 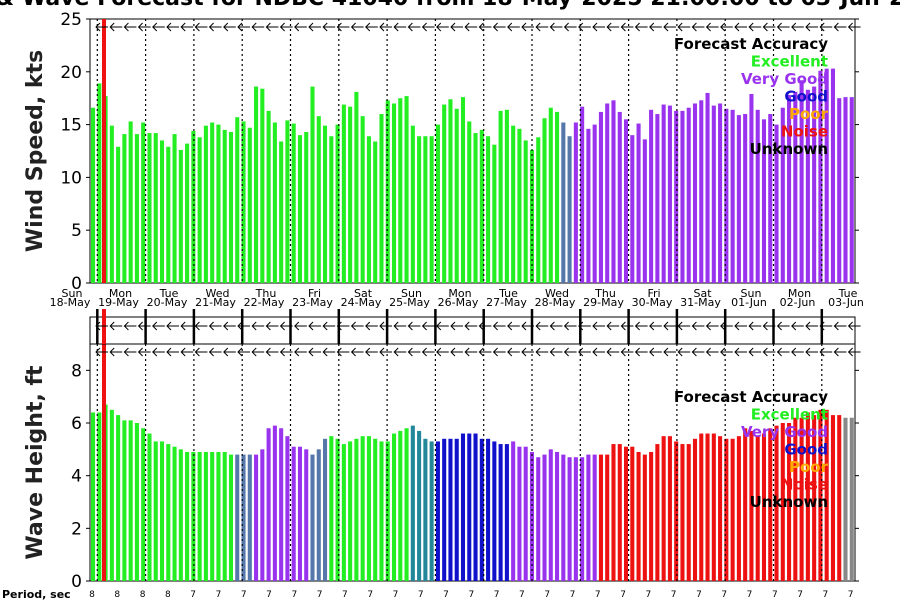 I want to click on wind-legend-poor: Poor, so click(x=809, y=114).